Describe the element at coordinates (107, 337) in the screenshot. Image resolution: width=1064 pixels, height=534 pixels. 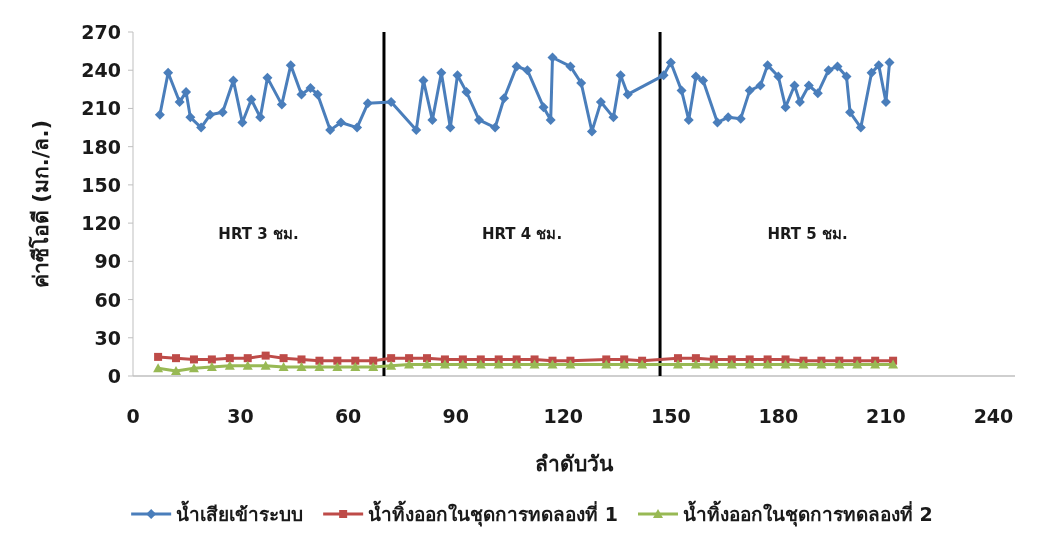
I see `y-tick-label: 30` at that location.